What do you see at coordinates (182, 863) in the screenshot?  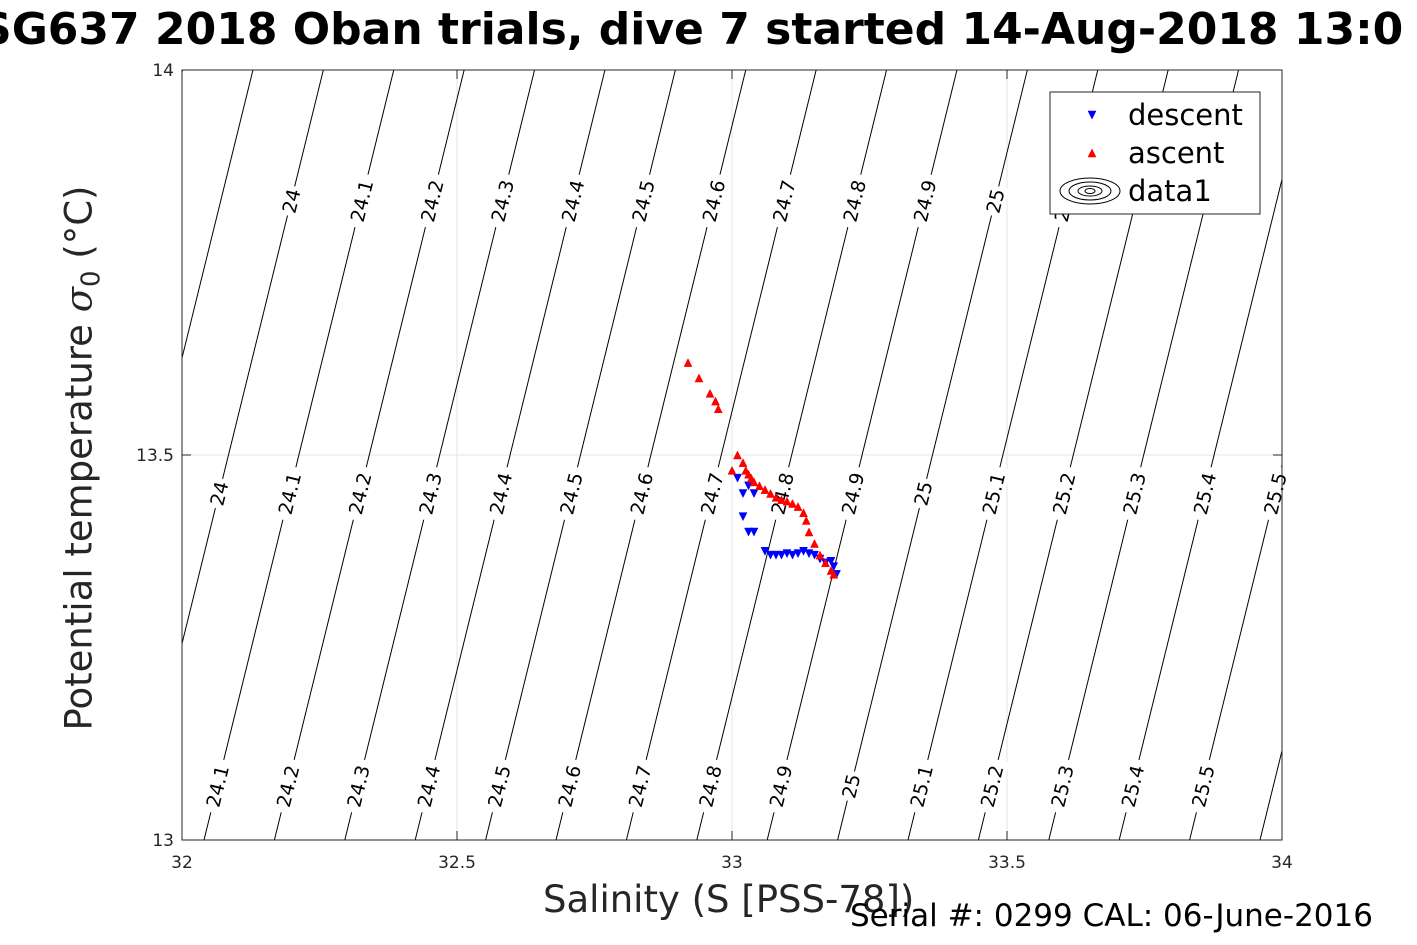 I see `x-tick-label: 32` at bounding box center [182, 863].